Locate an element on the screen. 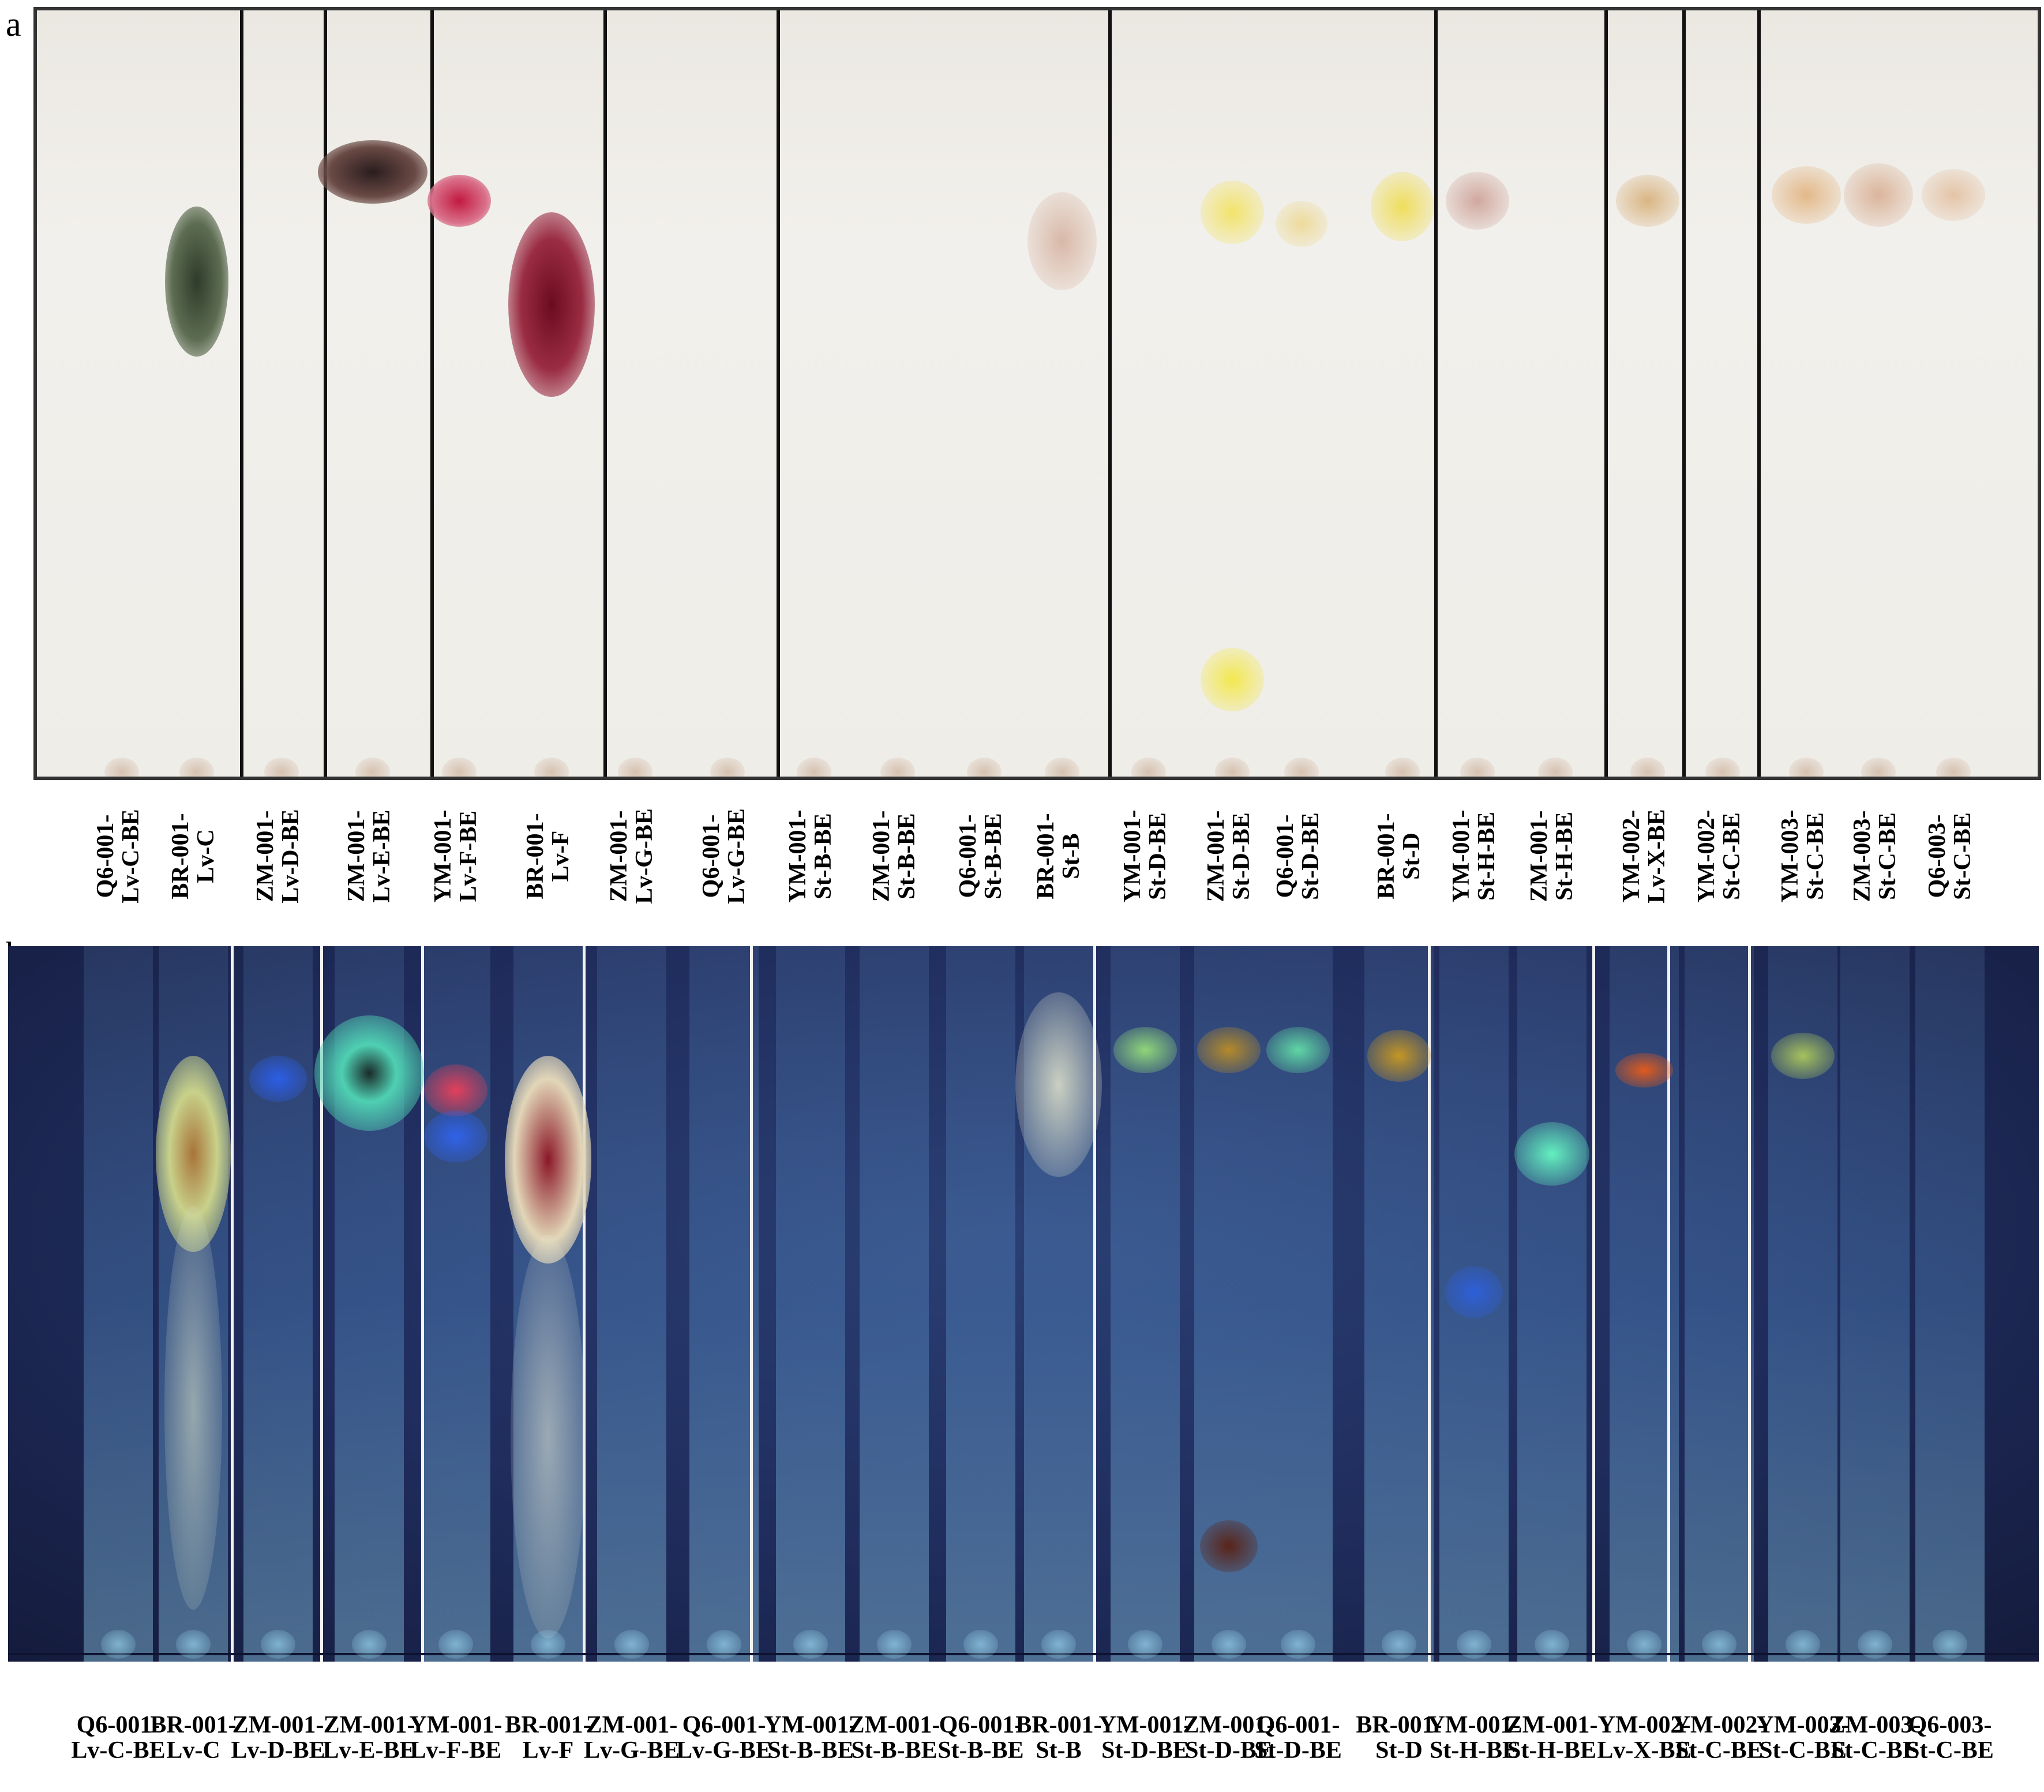 This screenshot has width=2044, height=1792. solvent-baseline is located at coordinates (1024, 1654).